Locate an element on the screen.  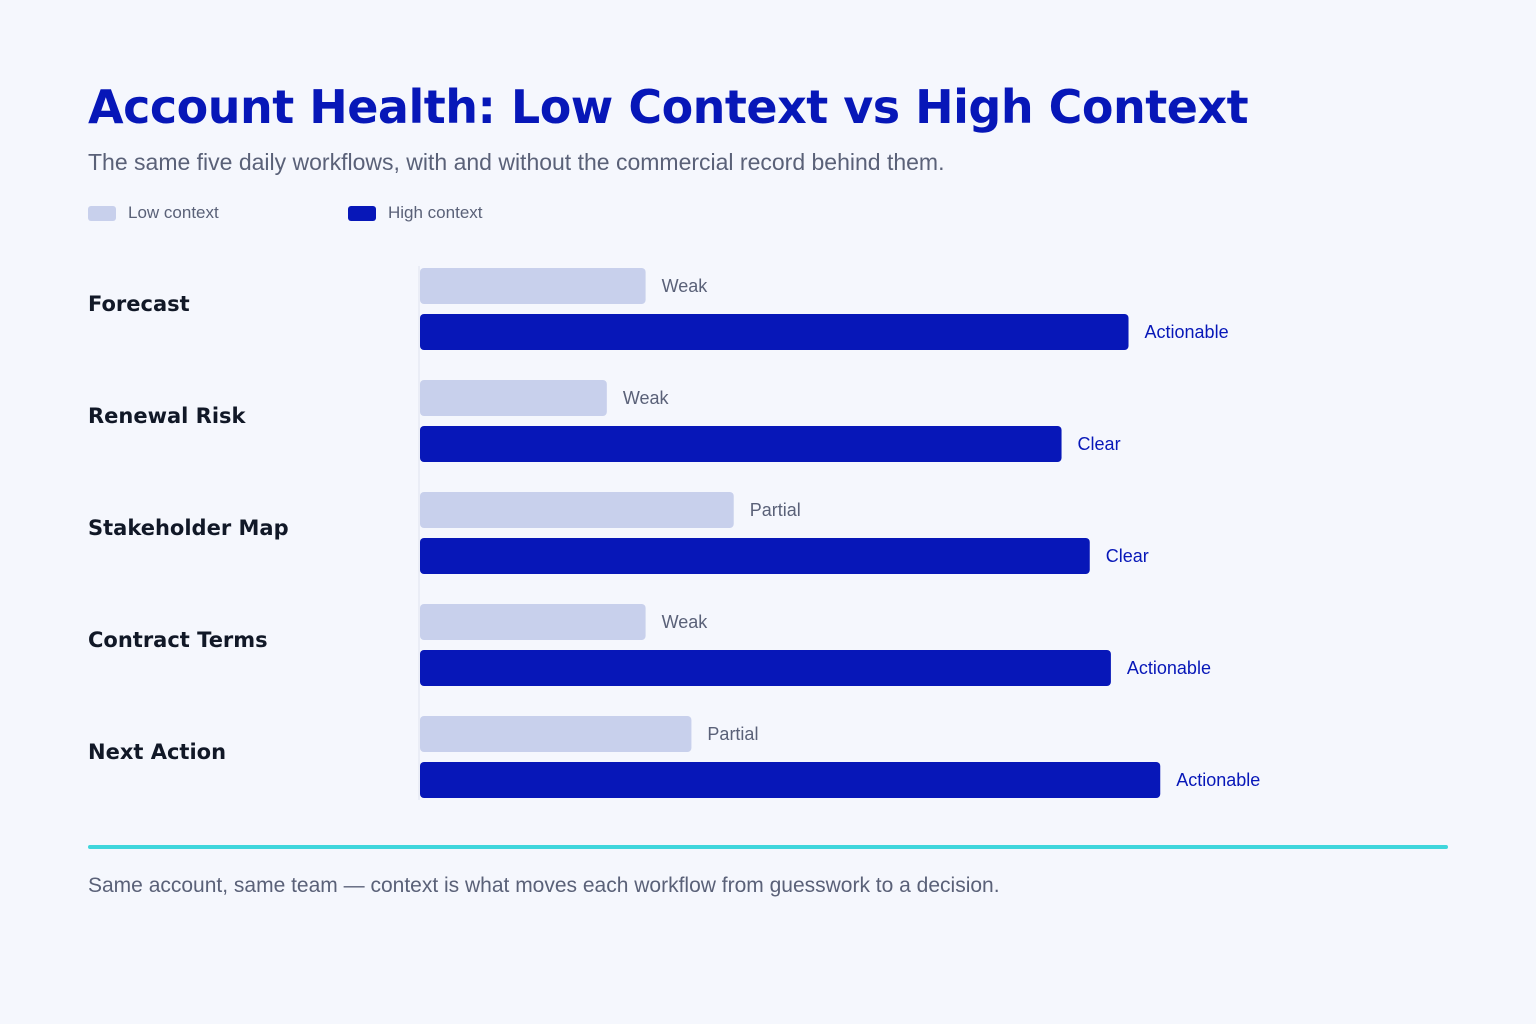
category-label: Renewal Risk is located at coordinates (167, 416).